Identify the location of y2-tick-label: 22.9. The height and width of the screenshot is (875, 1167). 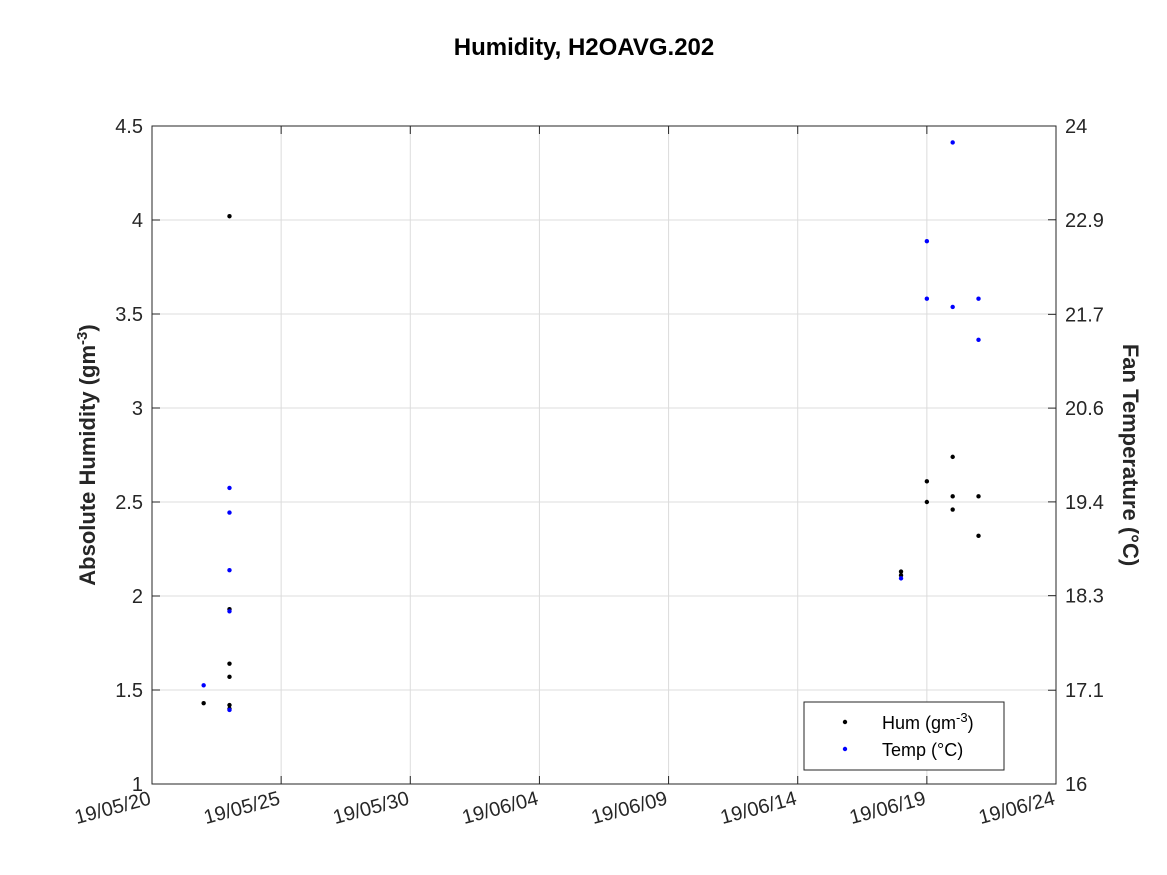
(1084, 221).